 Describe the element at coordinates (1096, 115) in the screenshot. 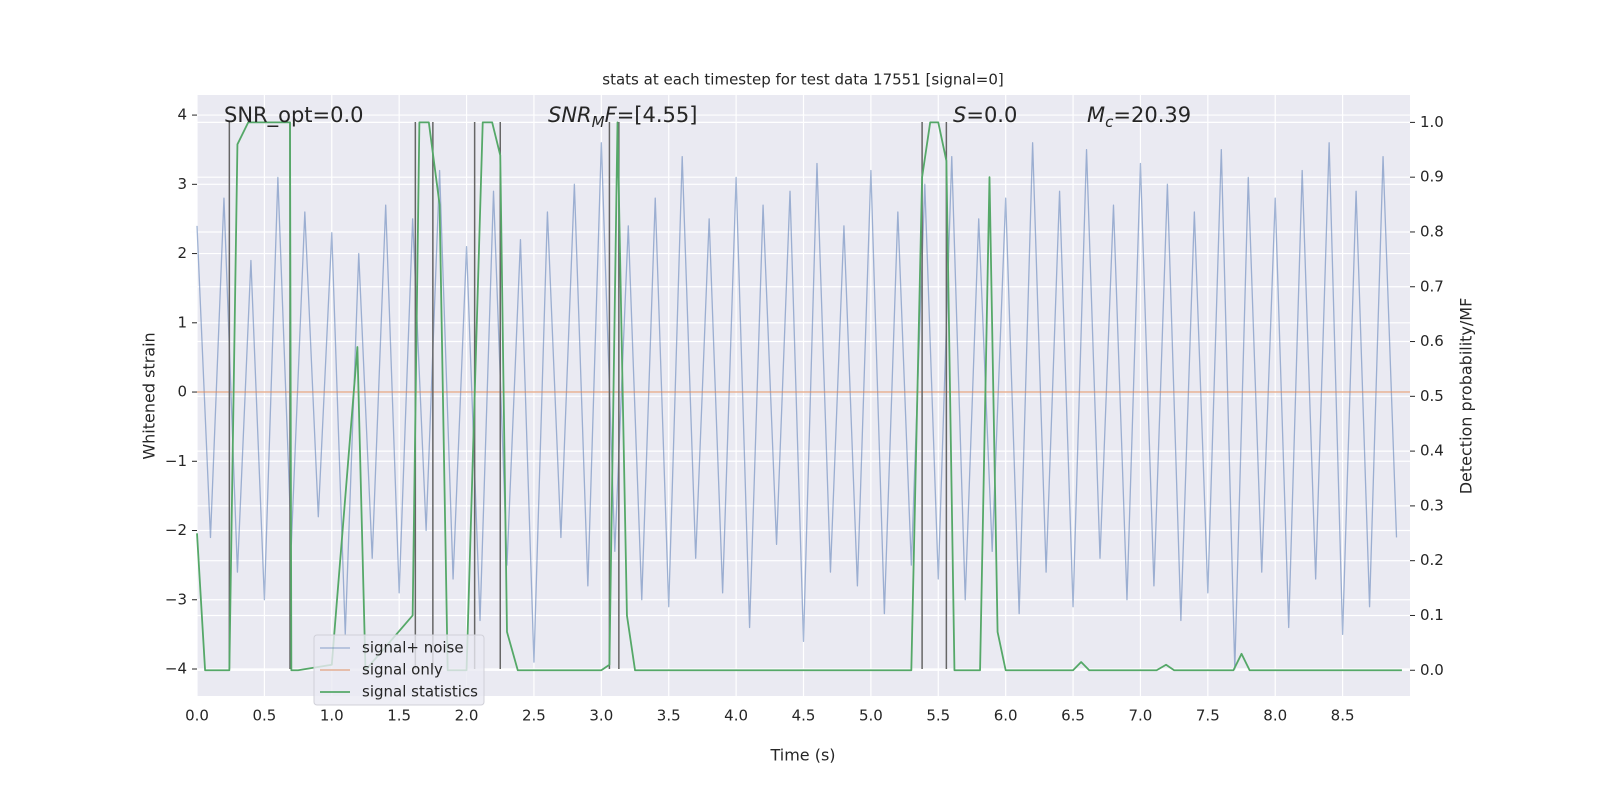

I see `annotation-base: M` at that location.